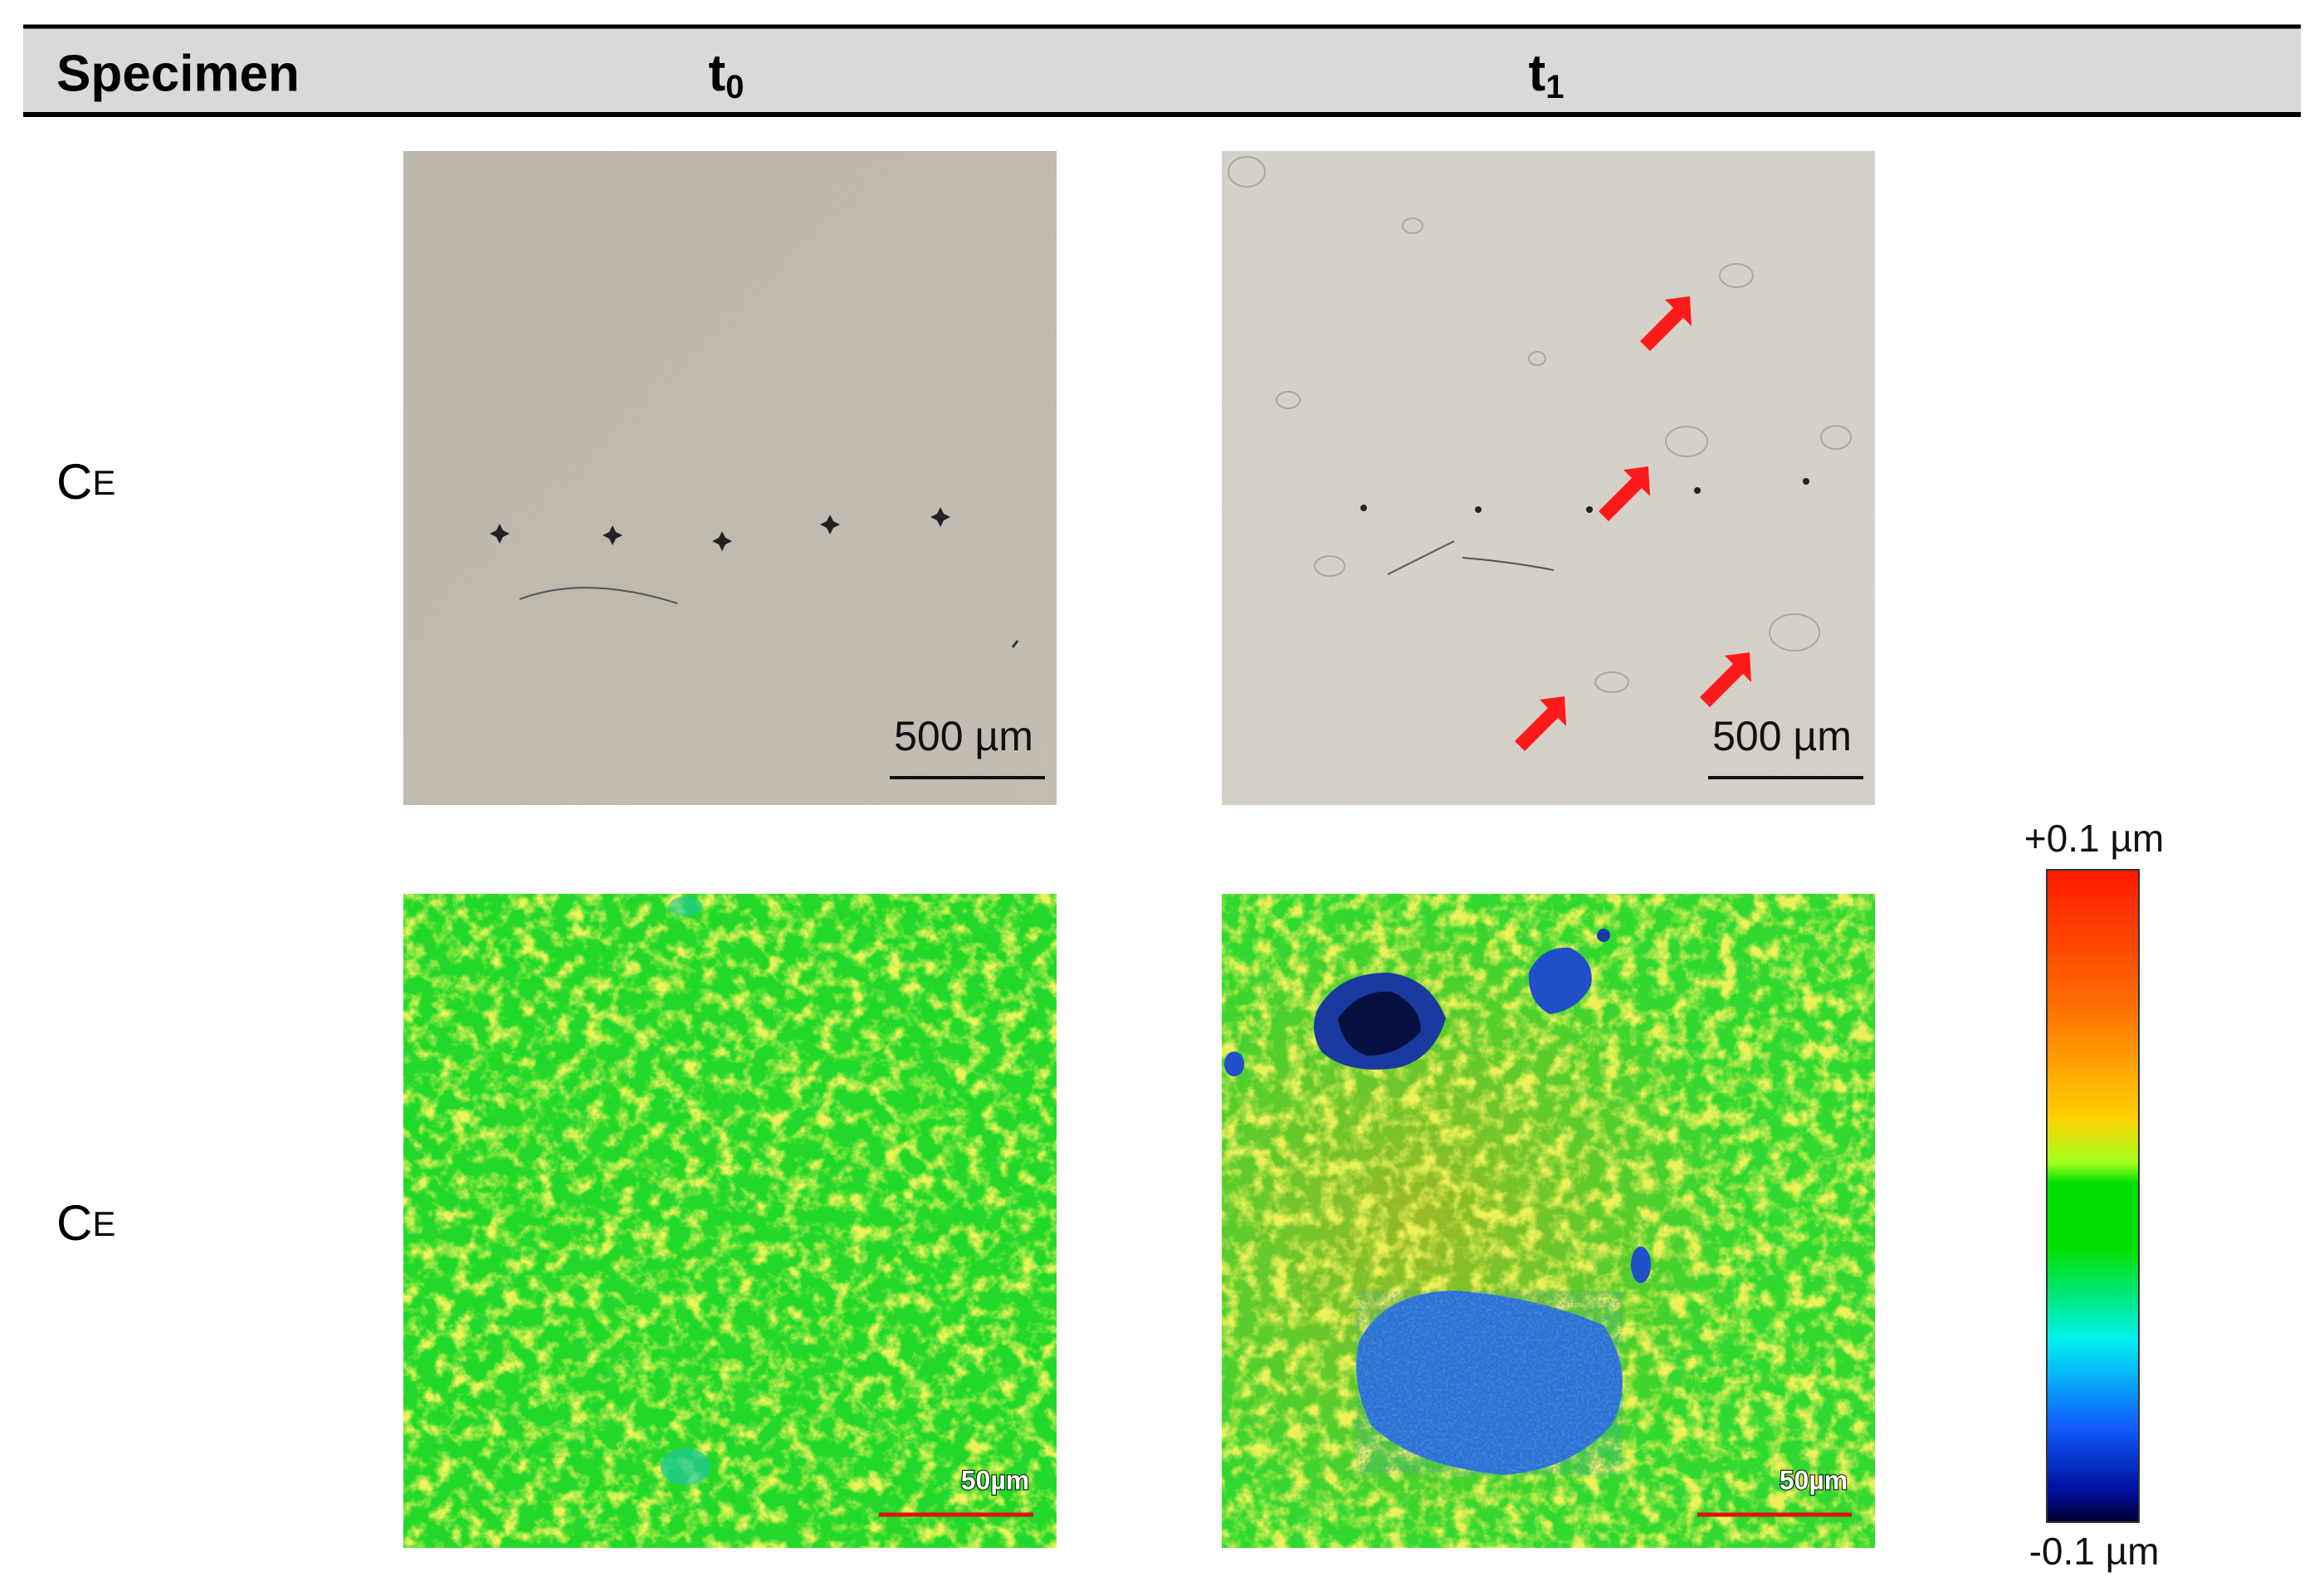 Image resolution: width=2324 pixels, height=1591 pixels. What do you see at coordinates (734, 87) in the screenshot?
I see `header-subscript: 0` at bounding box center [734, 87].